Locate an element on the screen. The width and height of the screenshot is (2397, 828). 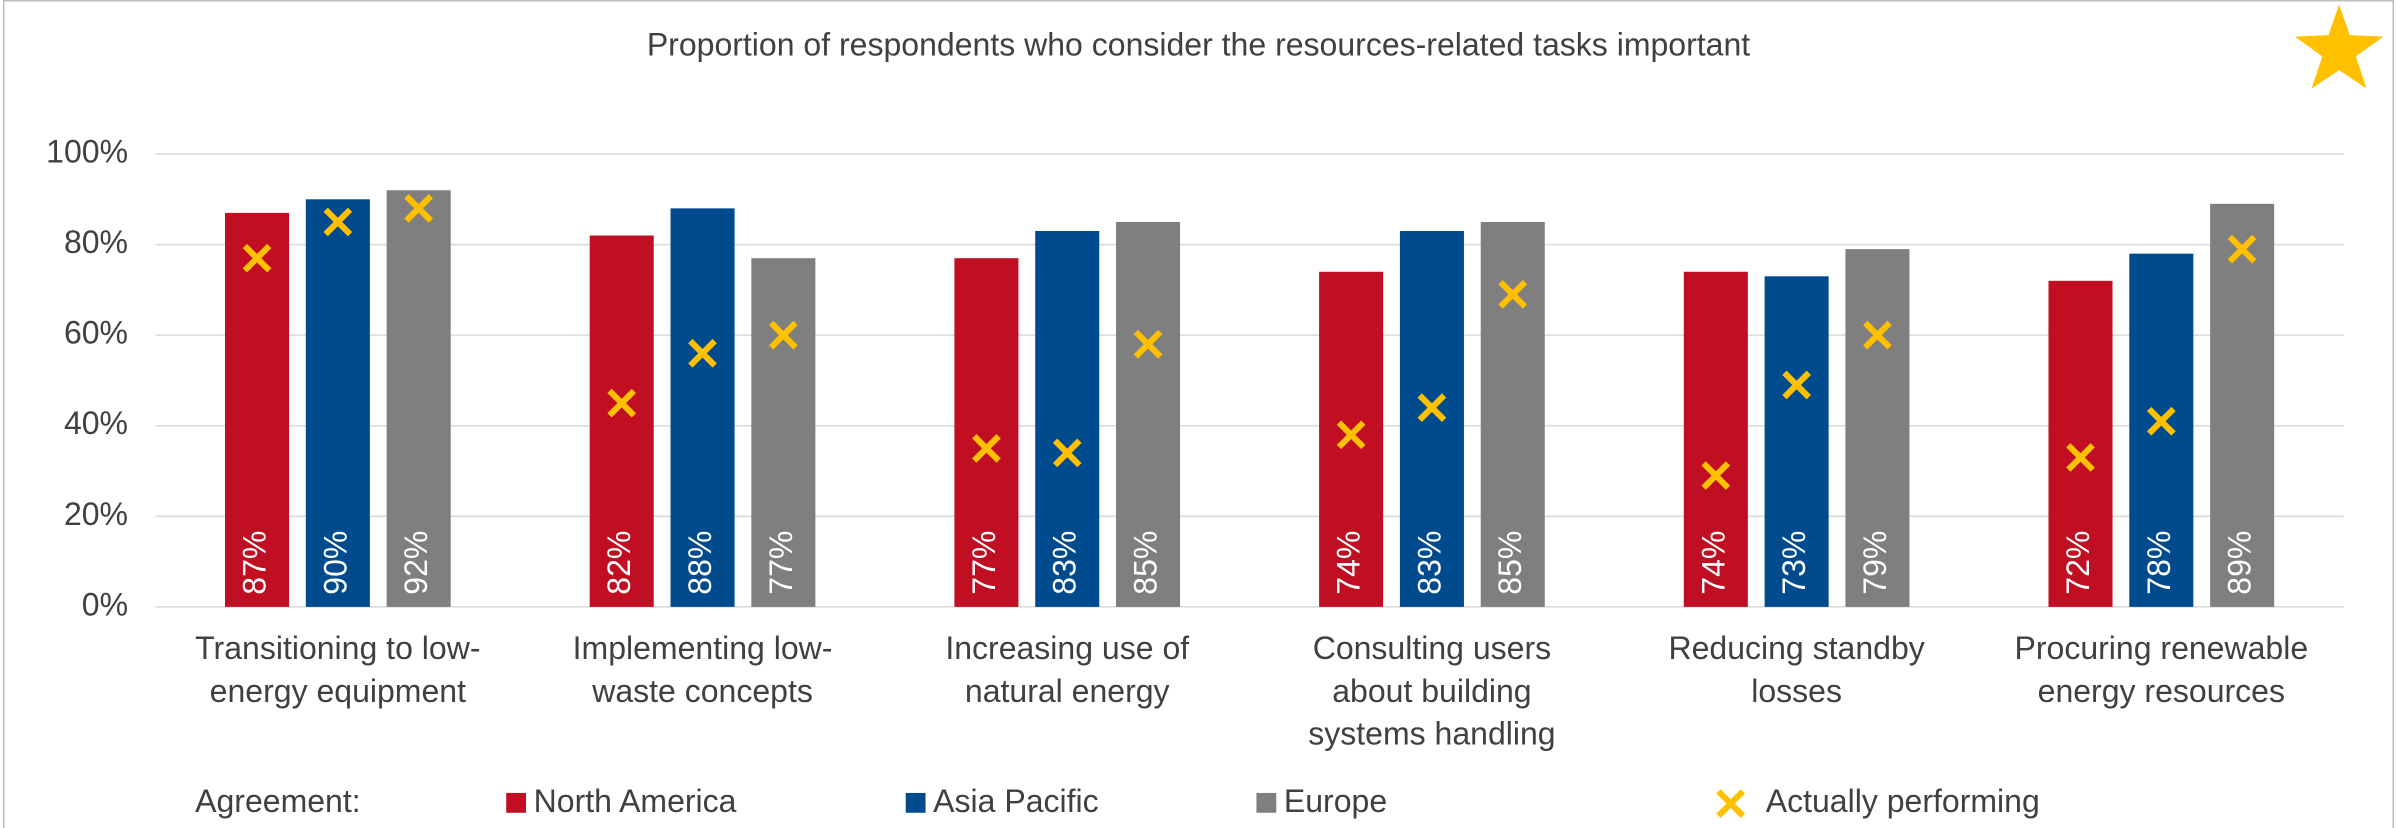
x-tick-label-line: Reducing standby is located at coordinates (1796, 649).